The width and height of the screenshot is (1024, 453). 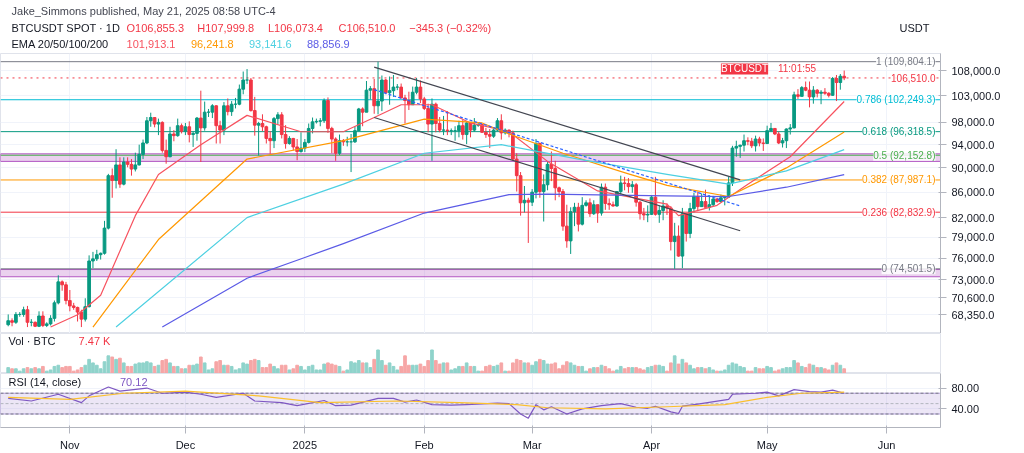 I want to click on ref-line-label: 0.236 (82,832.9), so click(x=899, y=212).